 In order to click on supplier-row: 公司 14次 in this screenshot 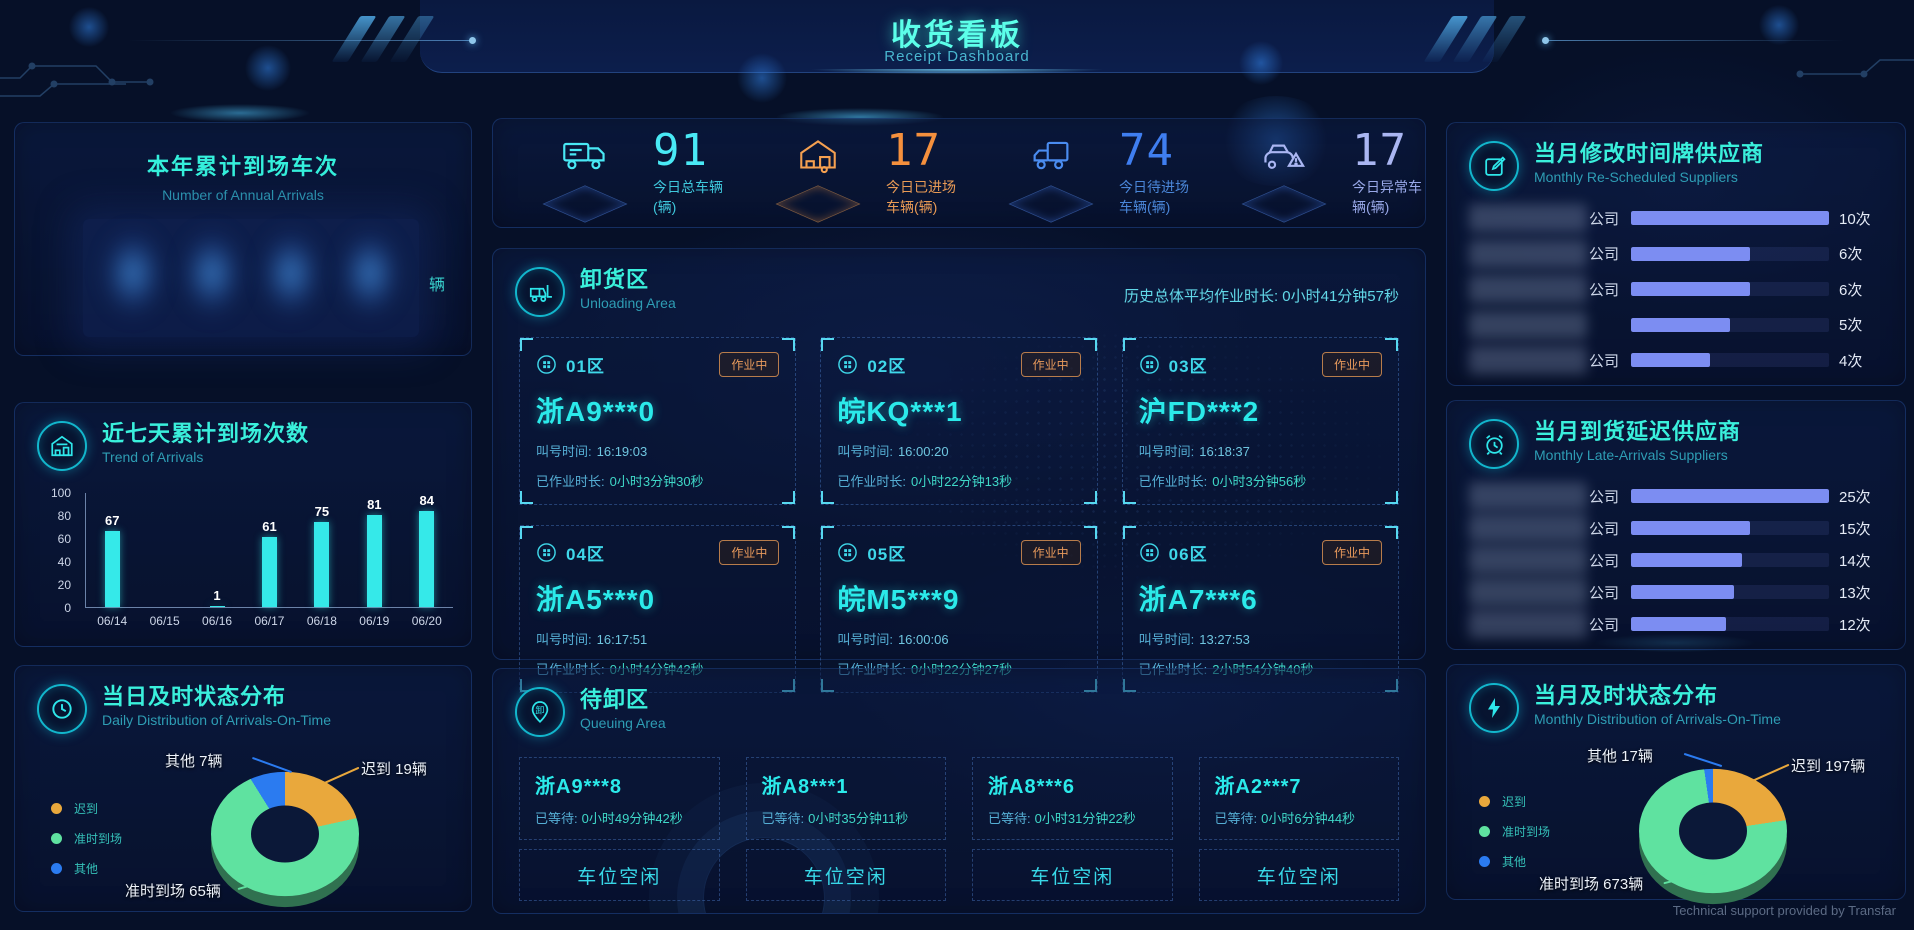, I will do `click(1677, 560)`.